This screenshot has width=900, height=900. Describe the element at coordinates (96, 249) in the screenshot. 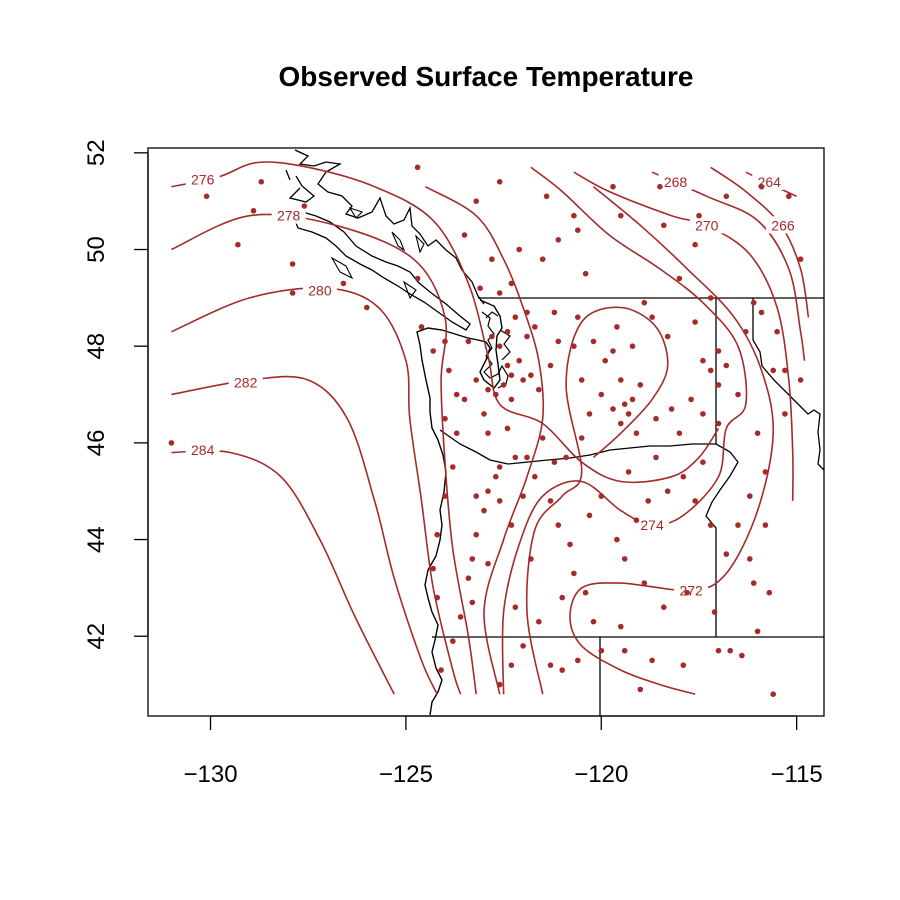

I see `y-tick-label: 50` at that location.